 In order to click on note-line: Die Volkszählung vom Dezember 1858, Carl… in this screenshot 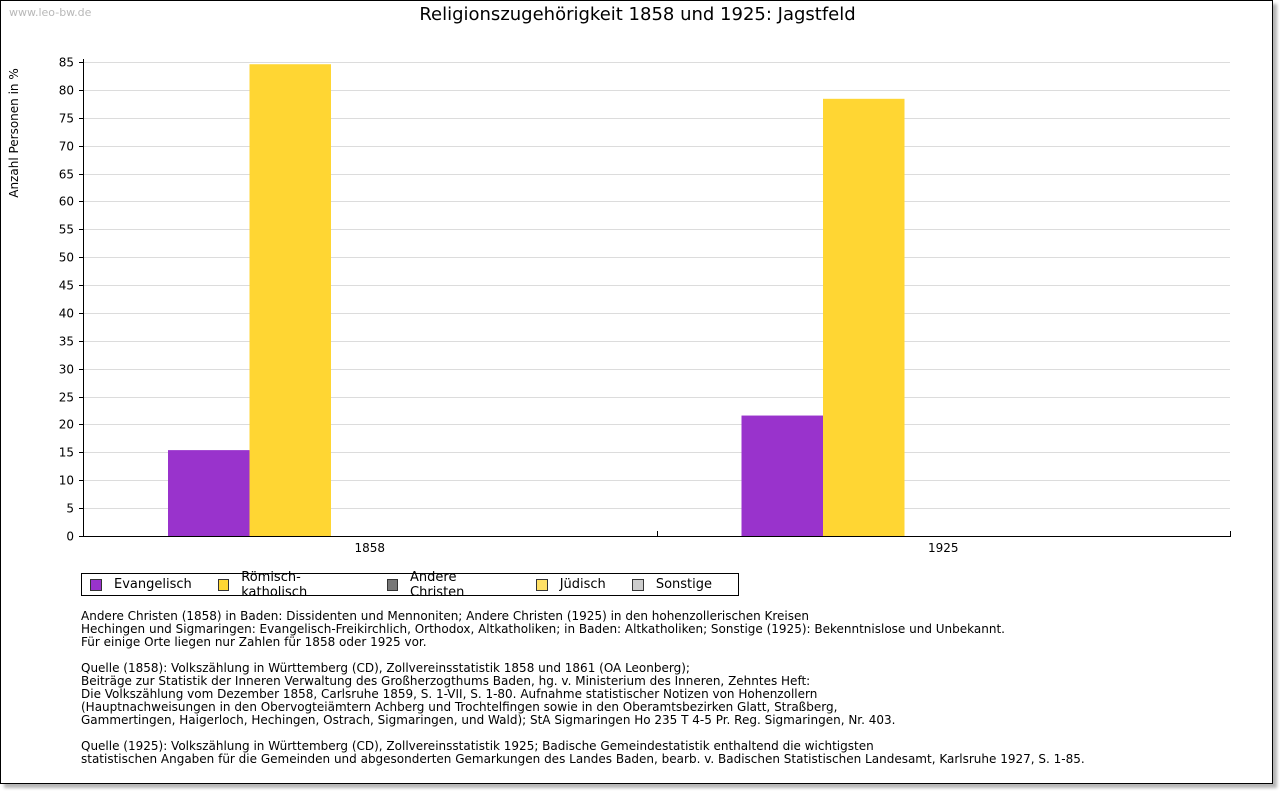, I will do `click(449, 694)`.